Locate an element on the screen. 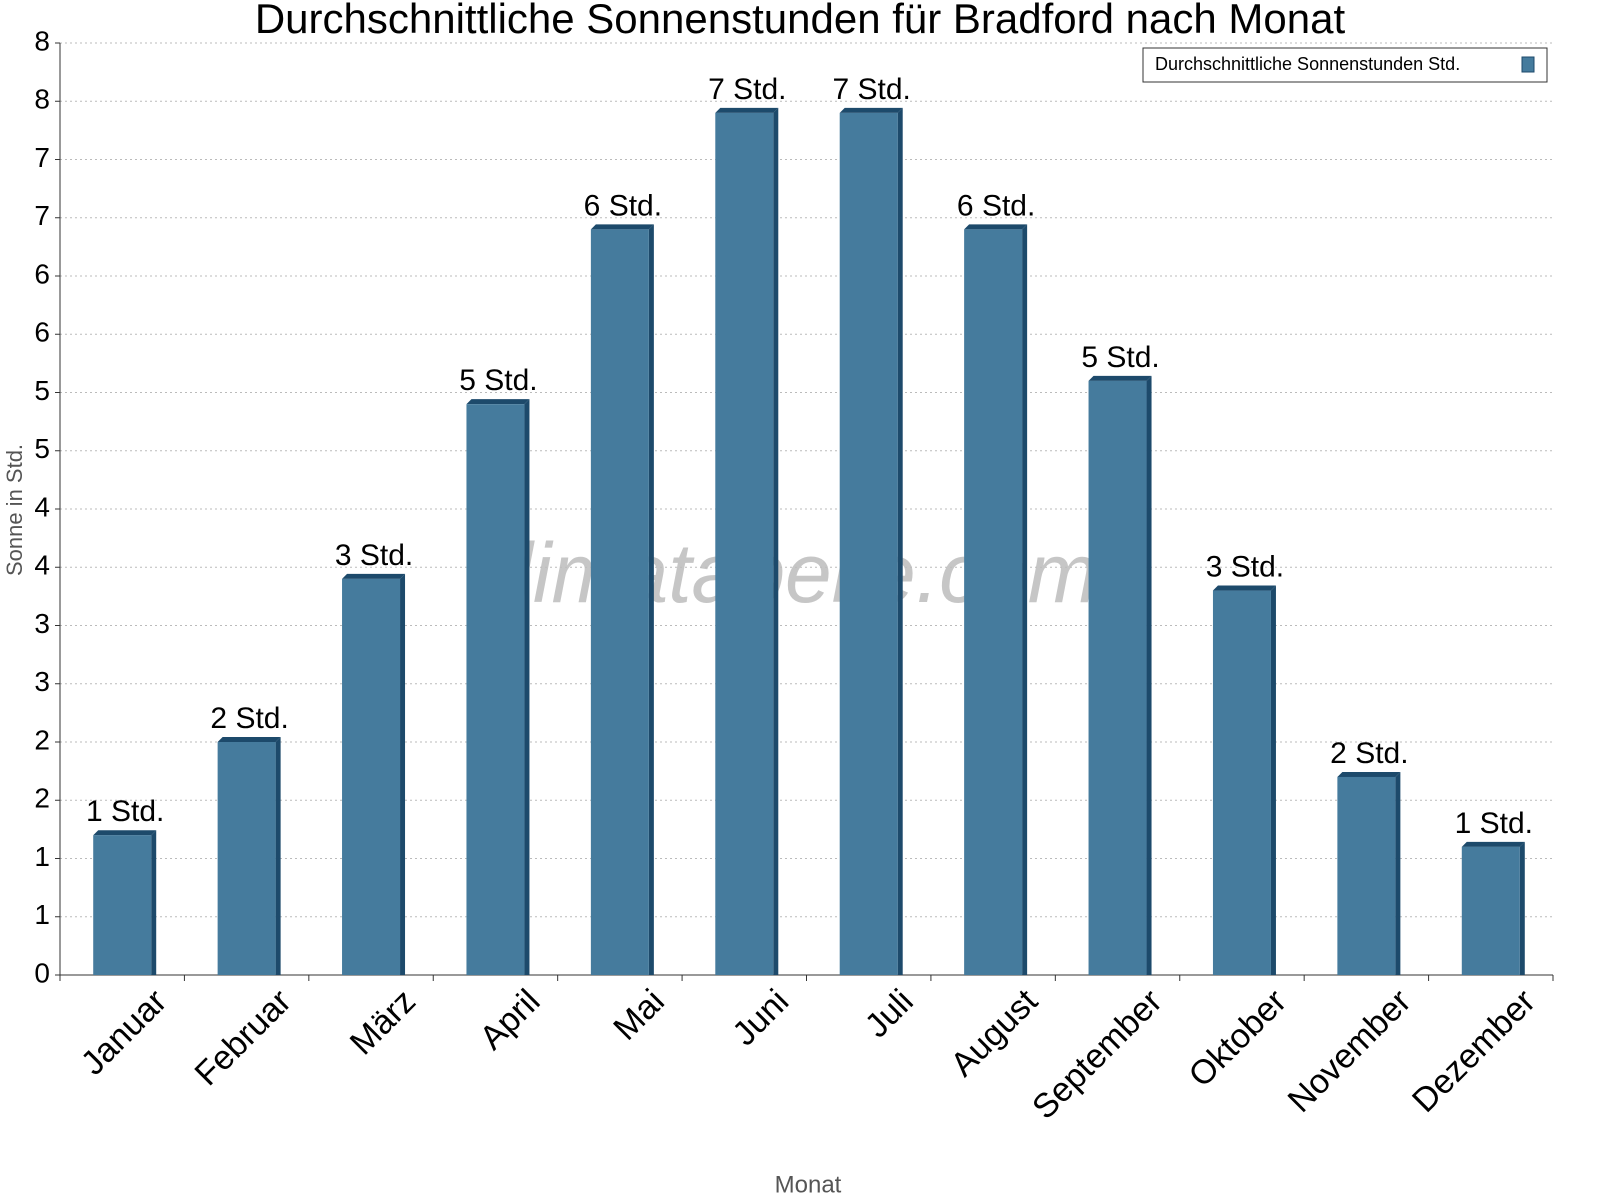 This screenshot has width=1600, height=1200. x-tick-label: November is located at coordinates (1350, 1051).